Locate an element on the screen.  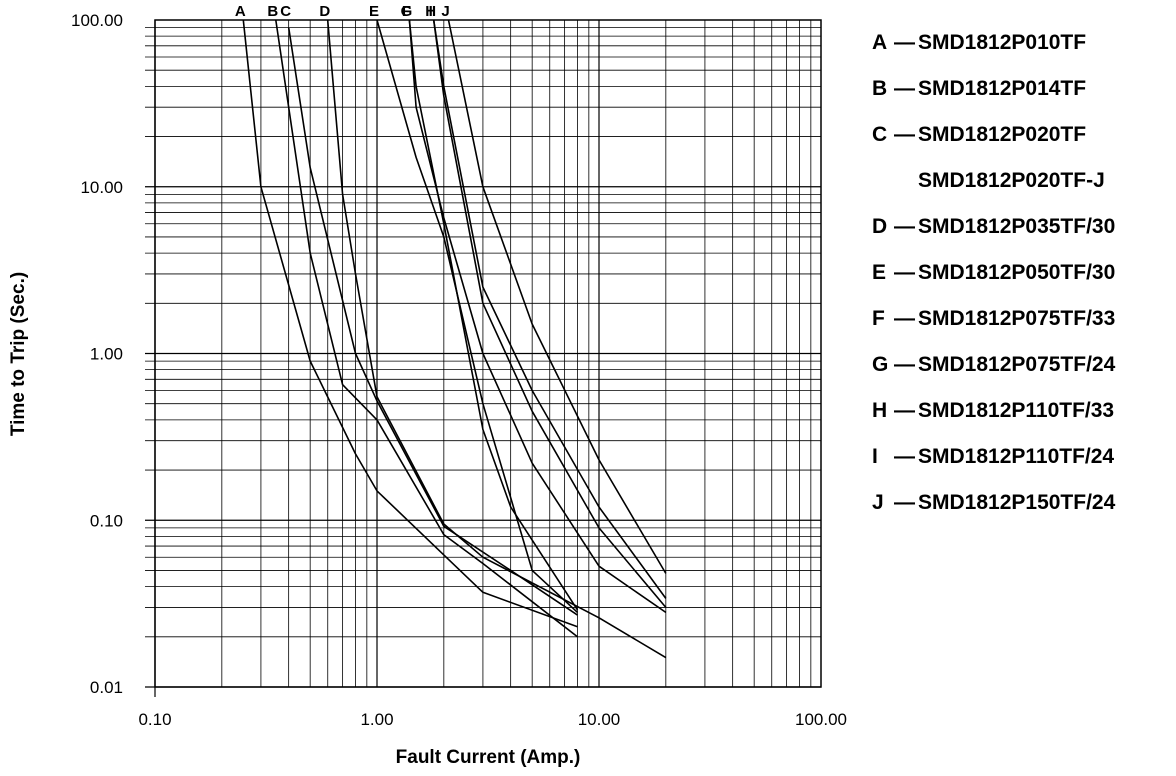
legend-letter: I is located at coordinates (875, 456).